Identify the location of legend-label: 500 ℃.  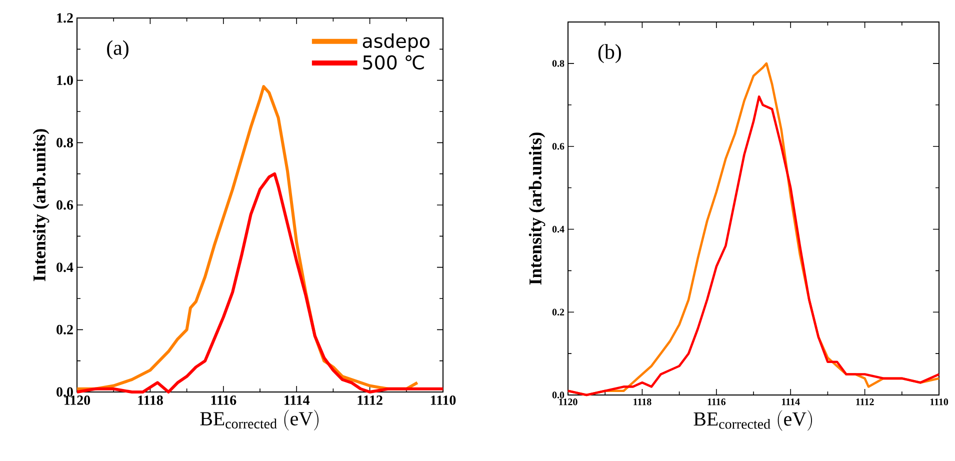
(393, 62).